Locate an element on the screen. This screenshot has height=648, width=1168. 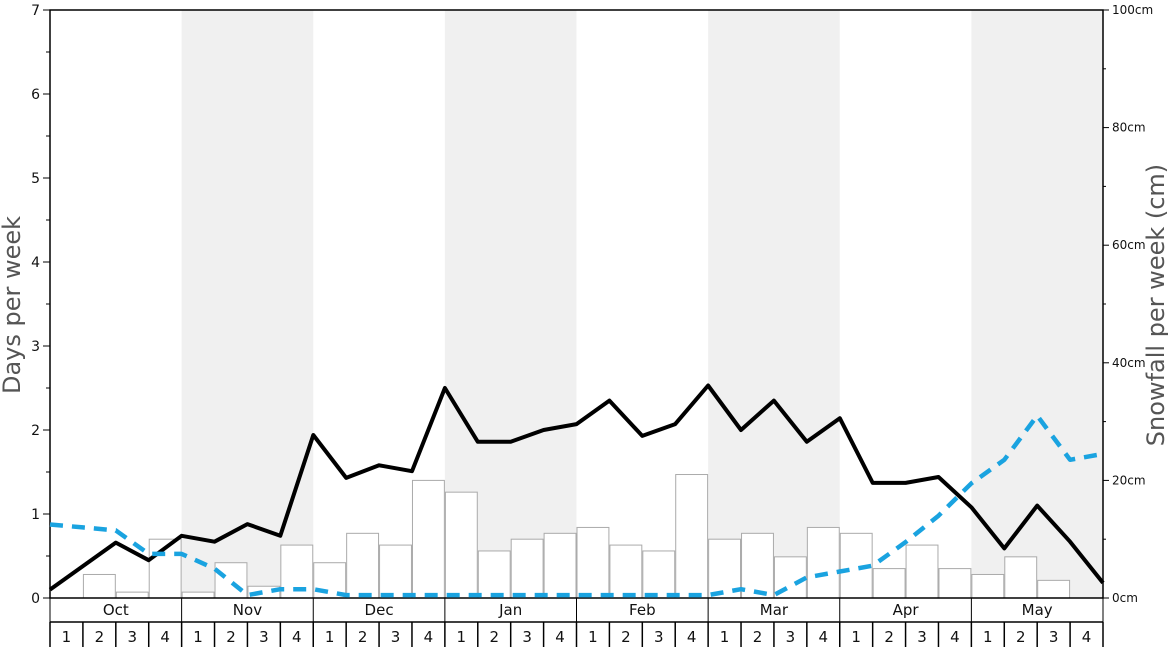
y-tick-label: 3 is located at coordinates (35, 347).